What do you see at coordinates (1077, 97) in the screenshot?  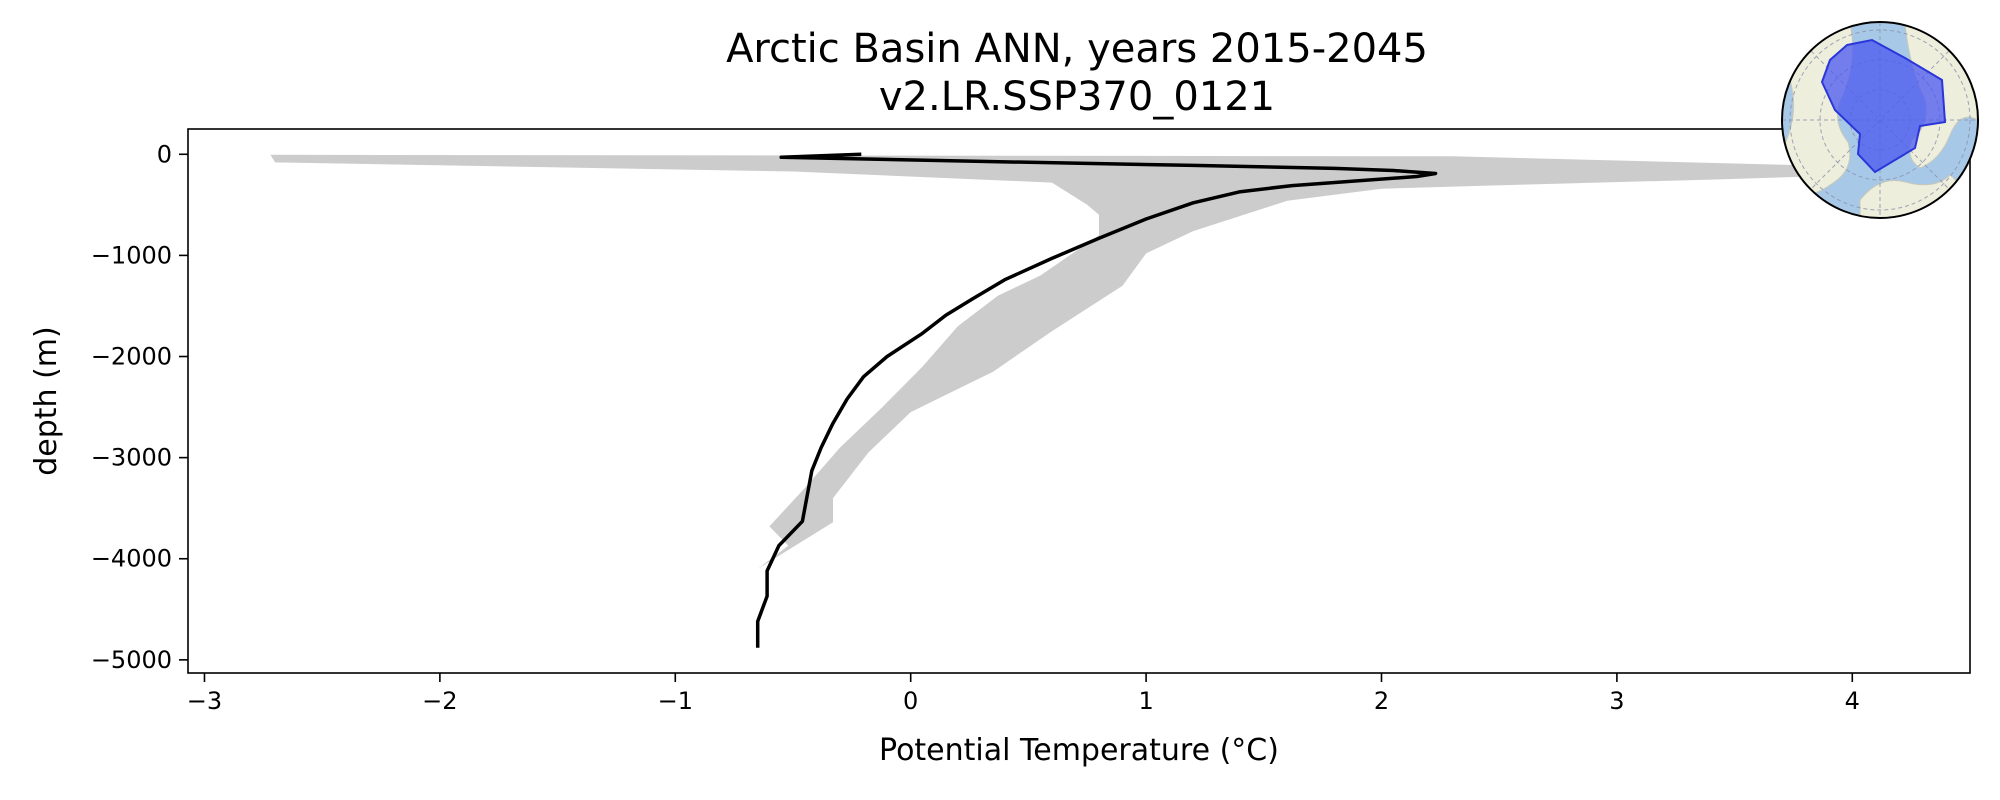 I see `chart-subtitle: v2.LR.SSP370_0121` at bounding box center [1077, 97].